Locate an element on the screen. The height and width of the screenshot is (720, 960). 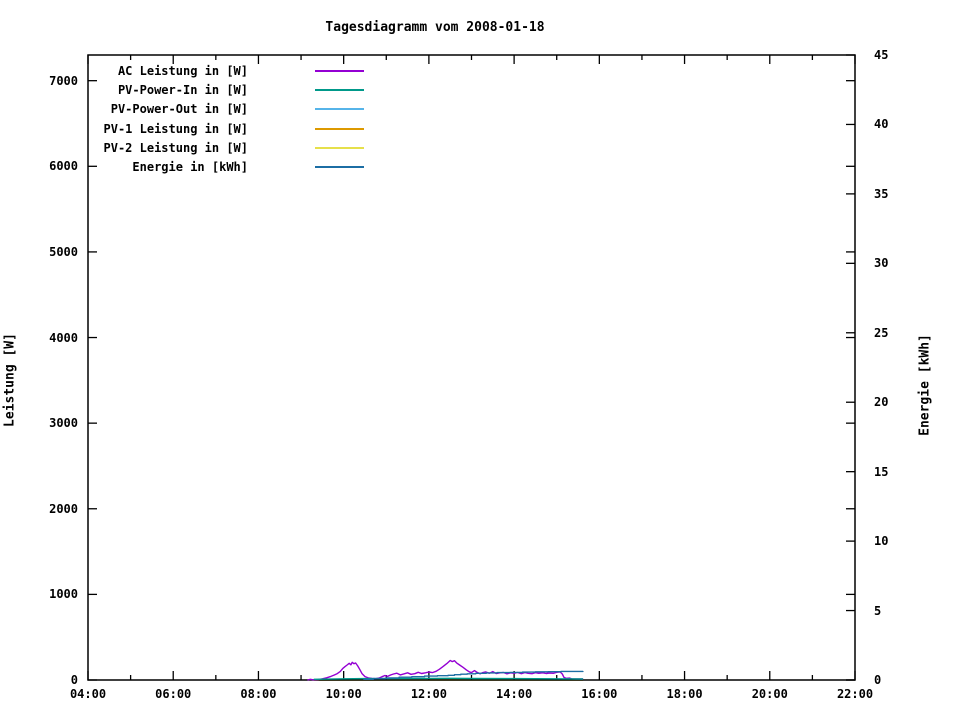
x-tick-label: 04:00 is located at coordinates (88, 694).